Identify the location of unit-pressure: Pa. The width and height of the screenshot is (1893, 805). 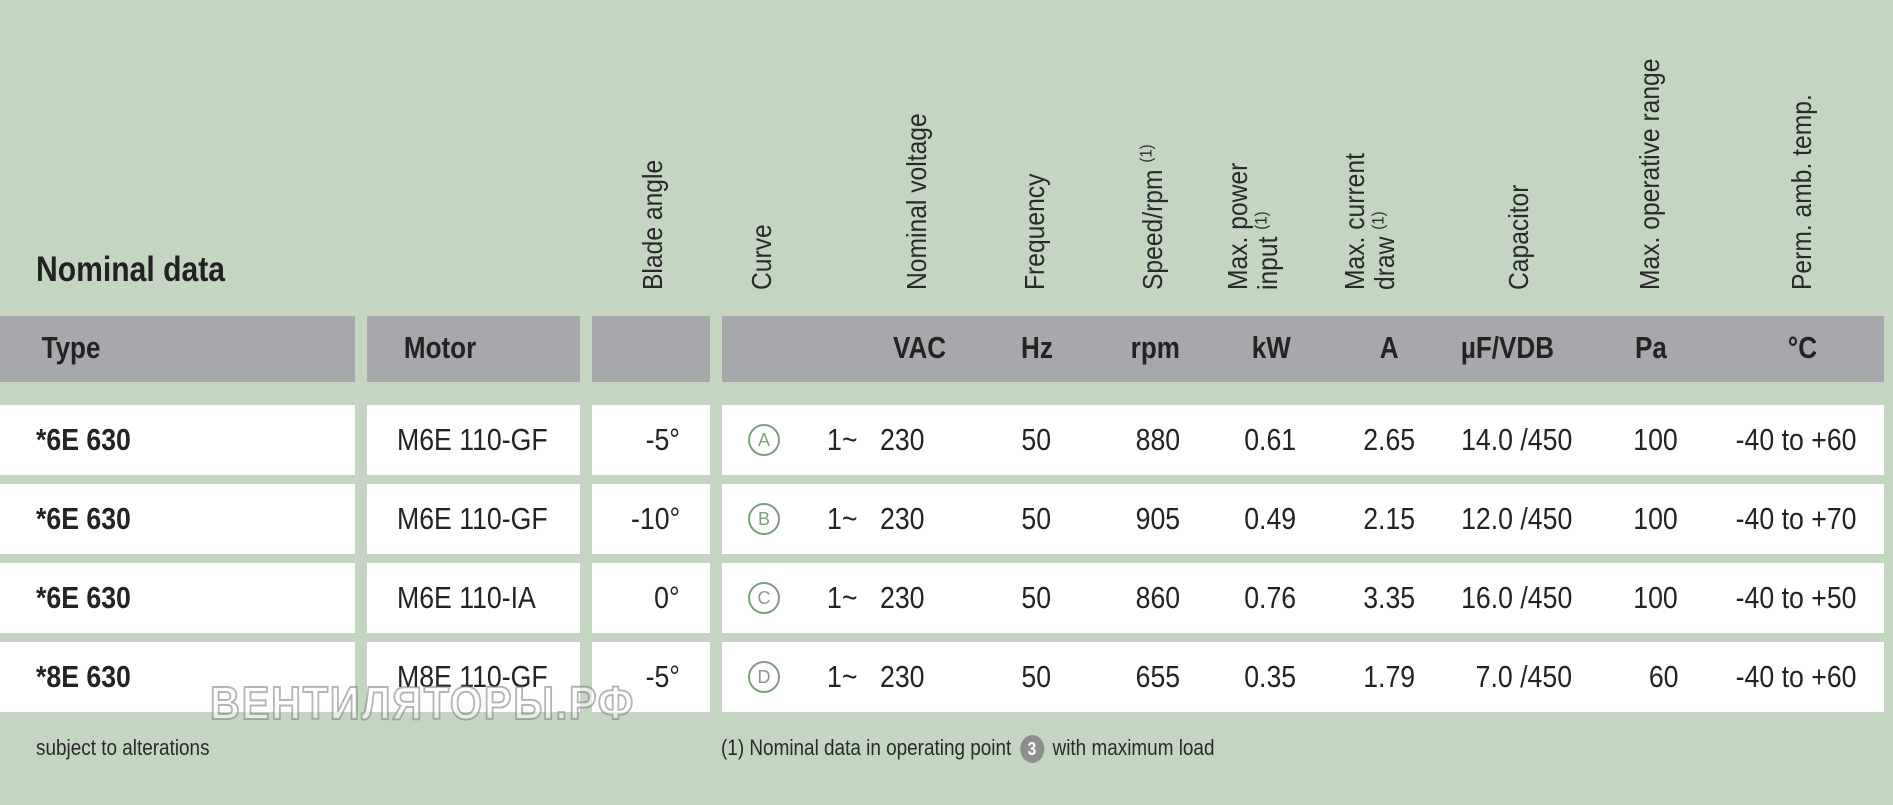
(1651, 347).